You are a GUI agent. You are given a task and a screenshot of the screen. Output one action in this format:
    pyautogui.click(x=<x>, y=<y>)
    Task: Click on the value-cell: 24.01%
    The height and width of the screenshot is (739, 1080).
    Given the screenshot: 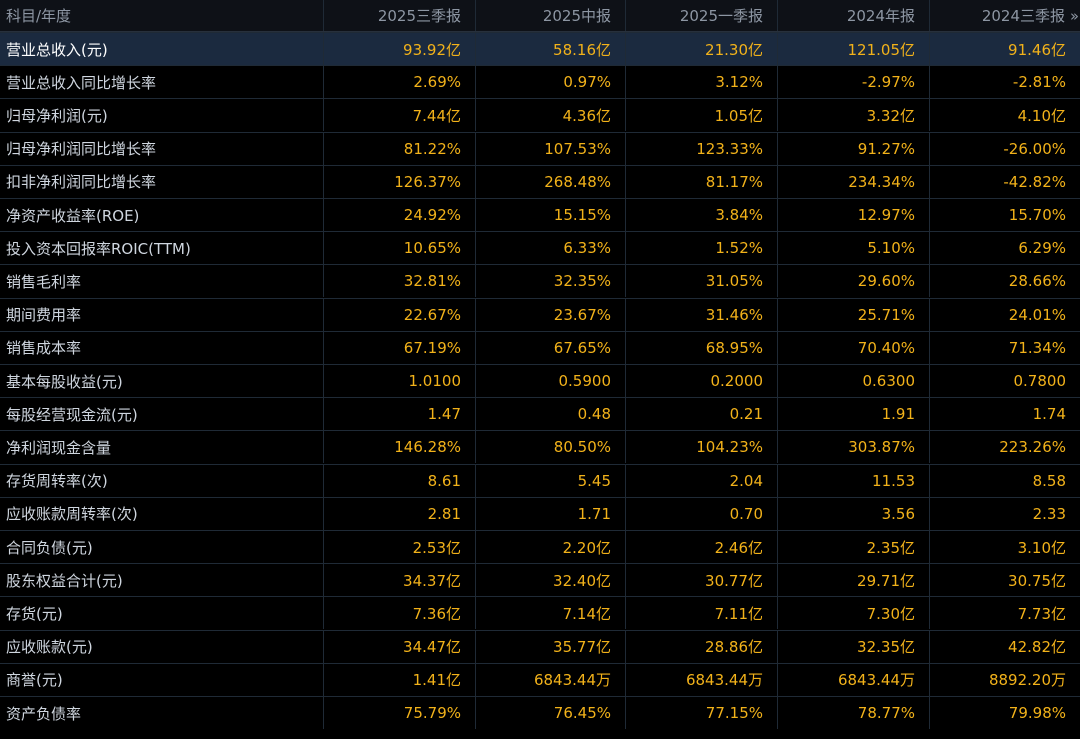 What is the action you would take?
    pyautogui.click(x=1037, y=314)
    